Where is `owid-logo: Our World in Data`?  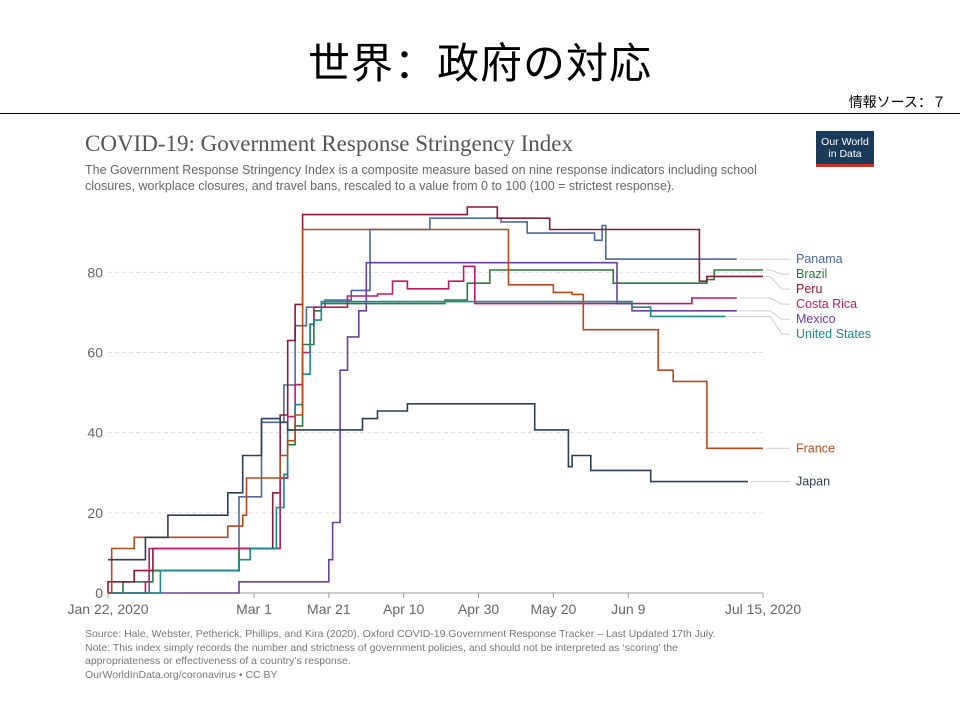
owid-logo: Our World in Data is located at coordinates (845, 149).